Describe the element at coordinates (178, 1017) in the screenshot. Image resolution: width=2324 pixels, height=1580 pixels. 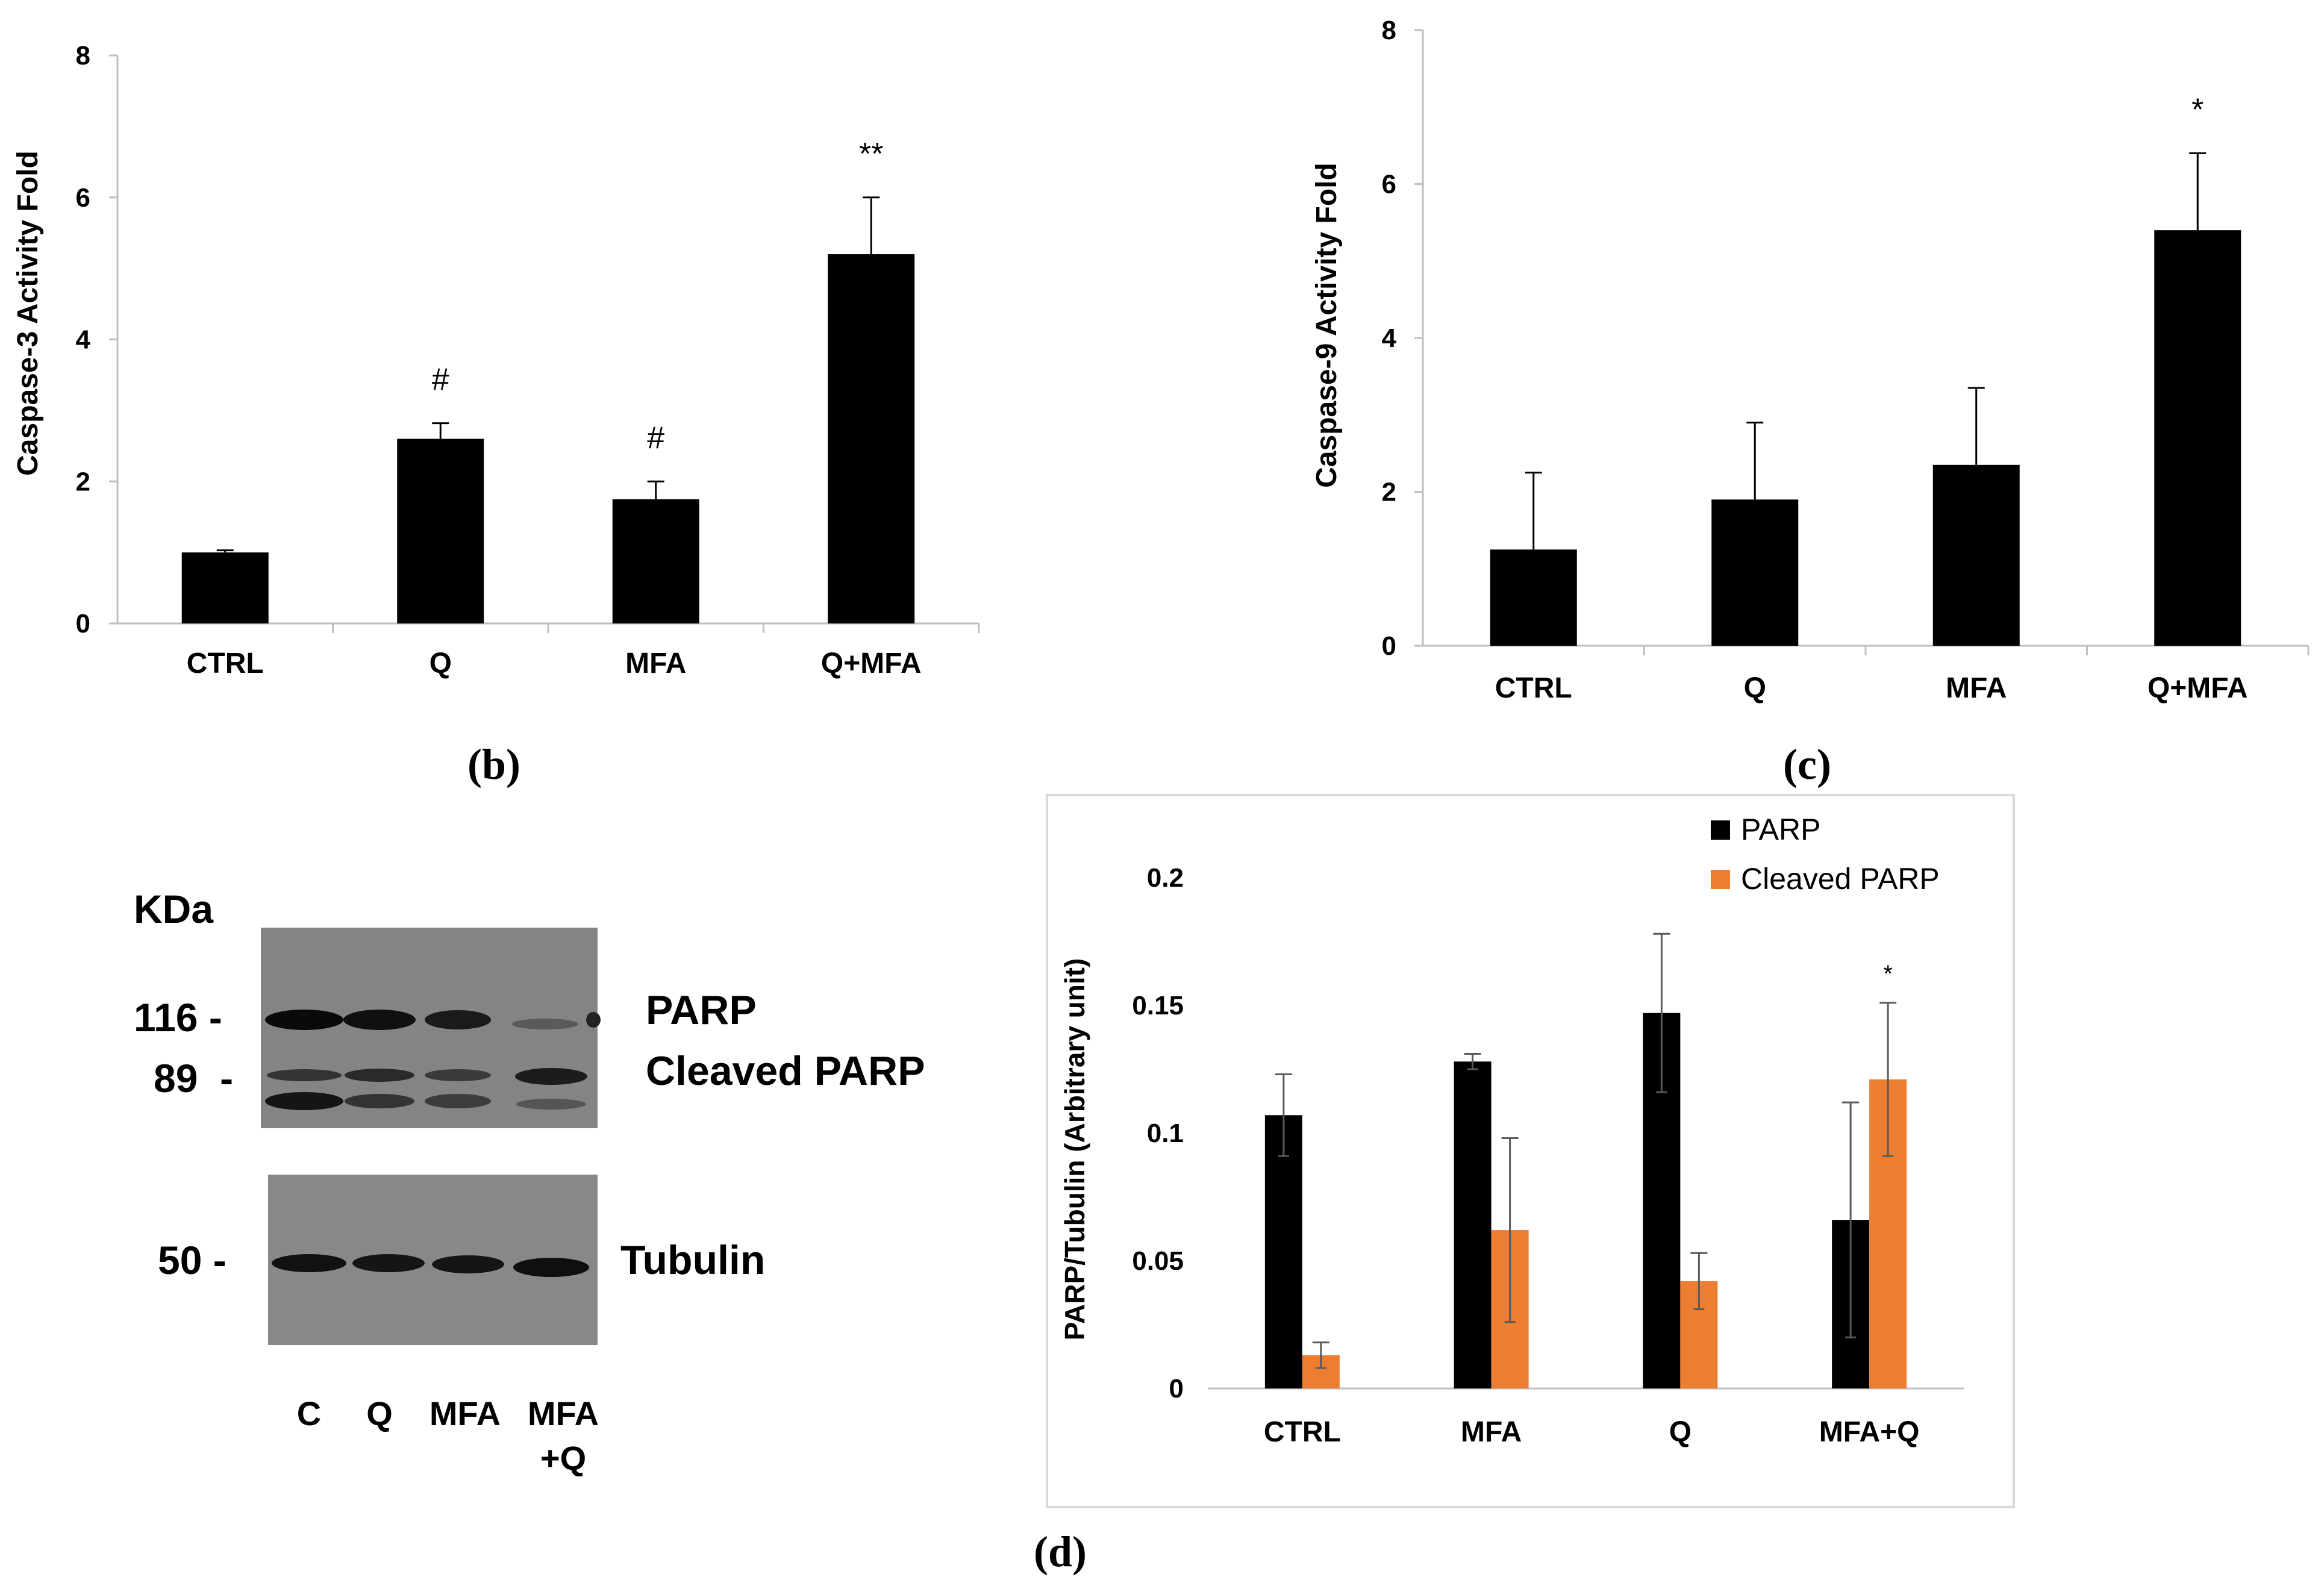
I see `blot-marker-116: 116 -` at that location.